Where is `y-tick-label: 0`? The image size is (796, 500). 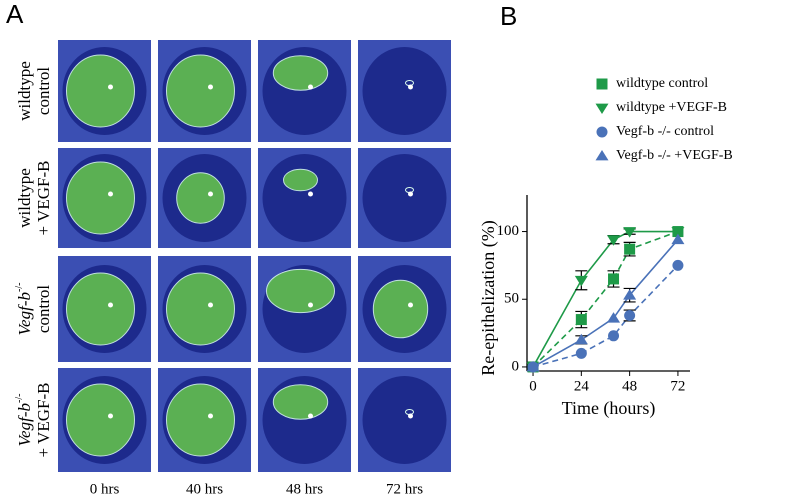
y-tick-label: 0 is located at coordinates (516, 366).